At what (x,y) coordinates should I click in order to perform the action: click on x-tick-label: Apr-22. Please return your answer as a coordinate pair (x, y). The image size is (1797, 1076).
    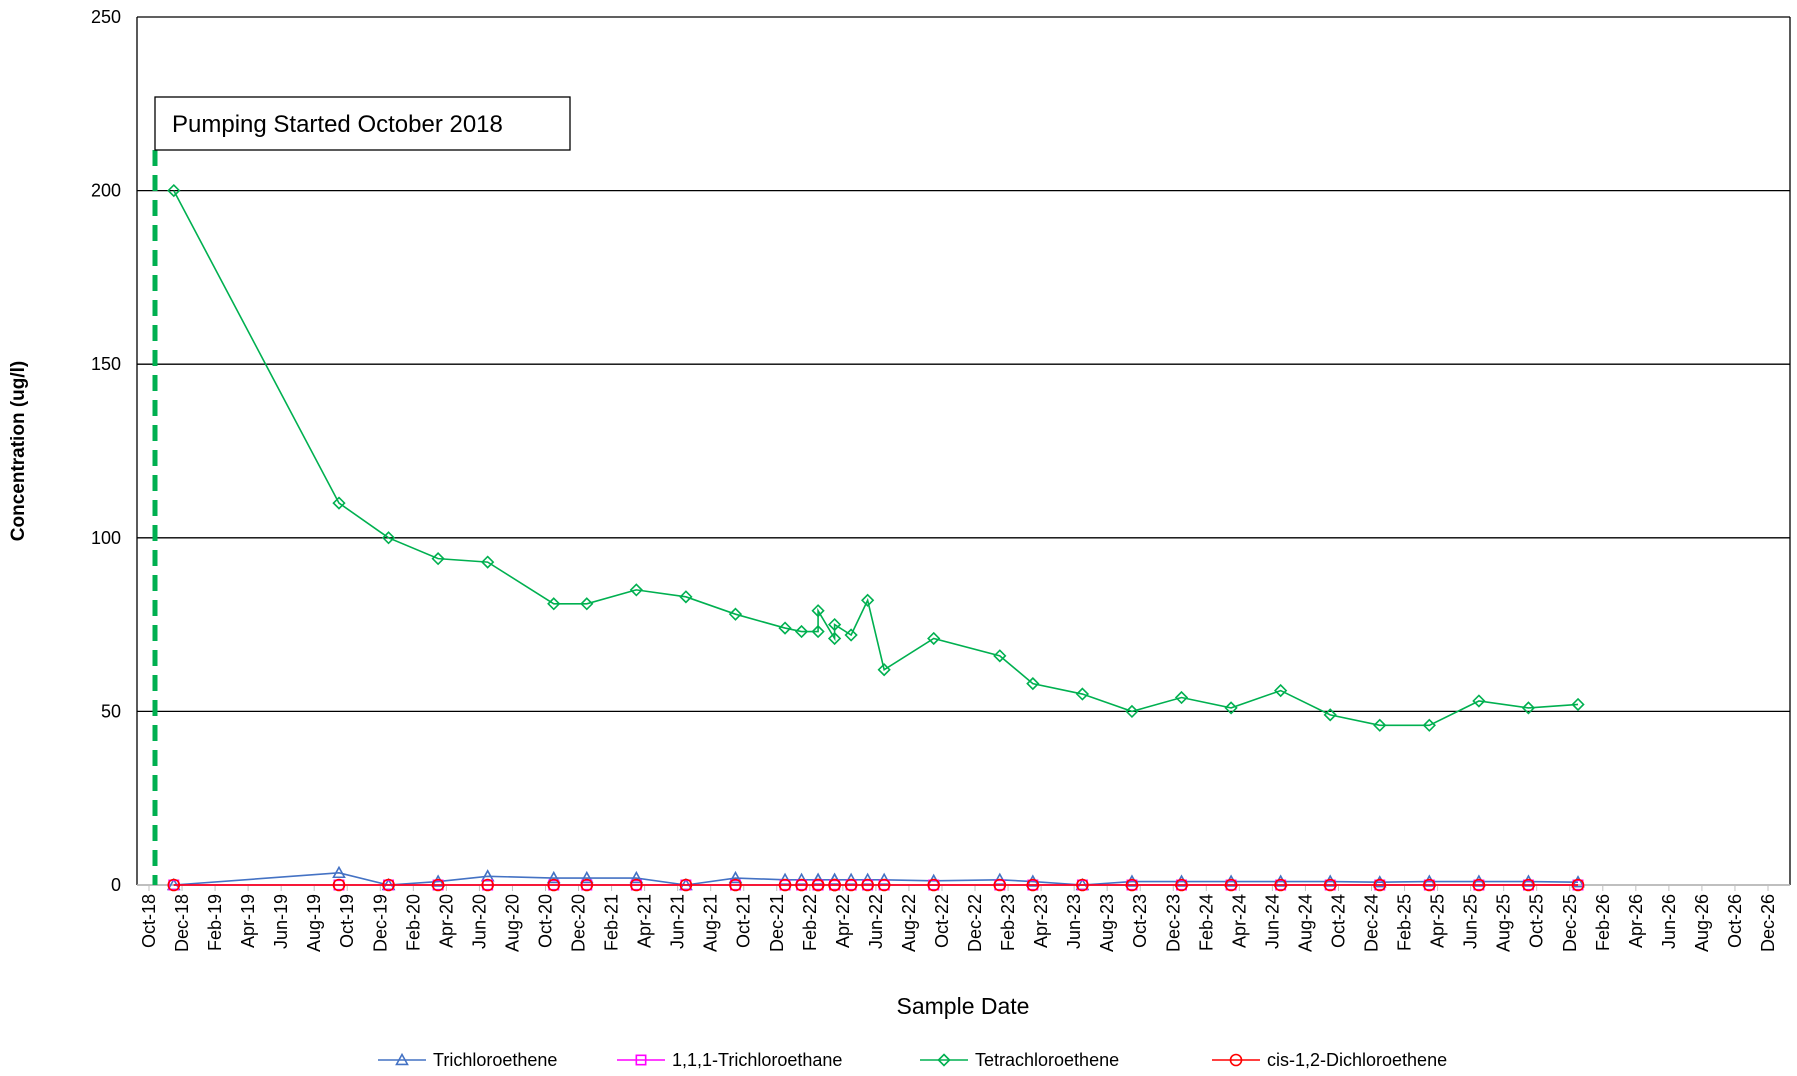
    Looking at the image, I should click on (843, 921).